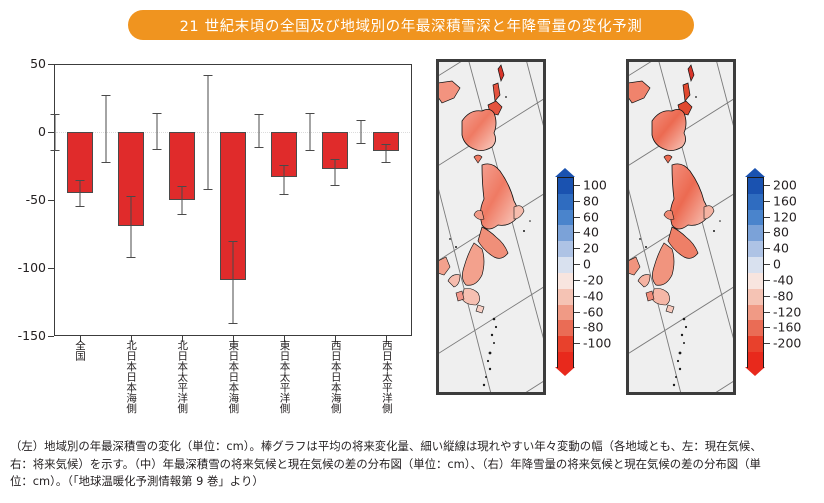 This screenshot has width=824, height=503. I want to click on map-panel-max-snow-depth, so click(491, 227).